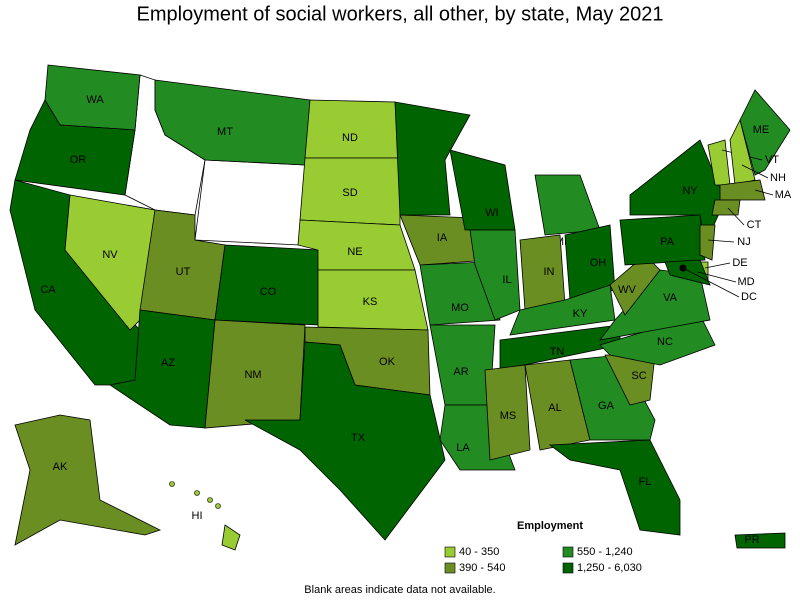  What do you see at coordinates (665, 342) in the screenshot?
I see `state-label: NC` at bounding box center [665, 342].